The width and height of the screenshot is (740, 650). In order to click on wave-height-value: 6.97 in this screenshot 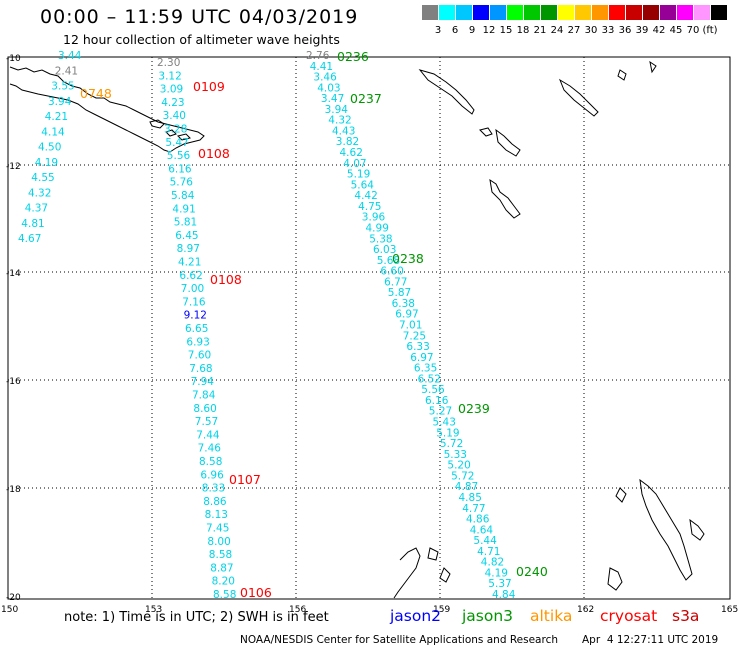, I will do `click(421, 358)`.